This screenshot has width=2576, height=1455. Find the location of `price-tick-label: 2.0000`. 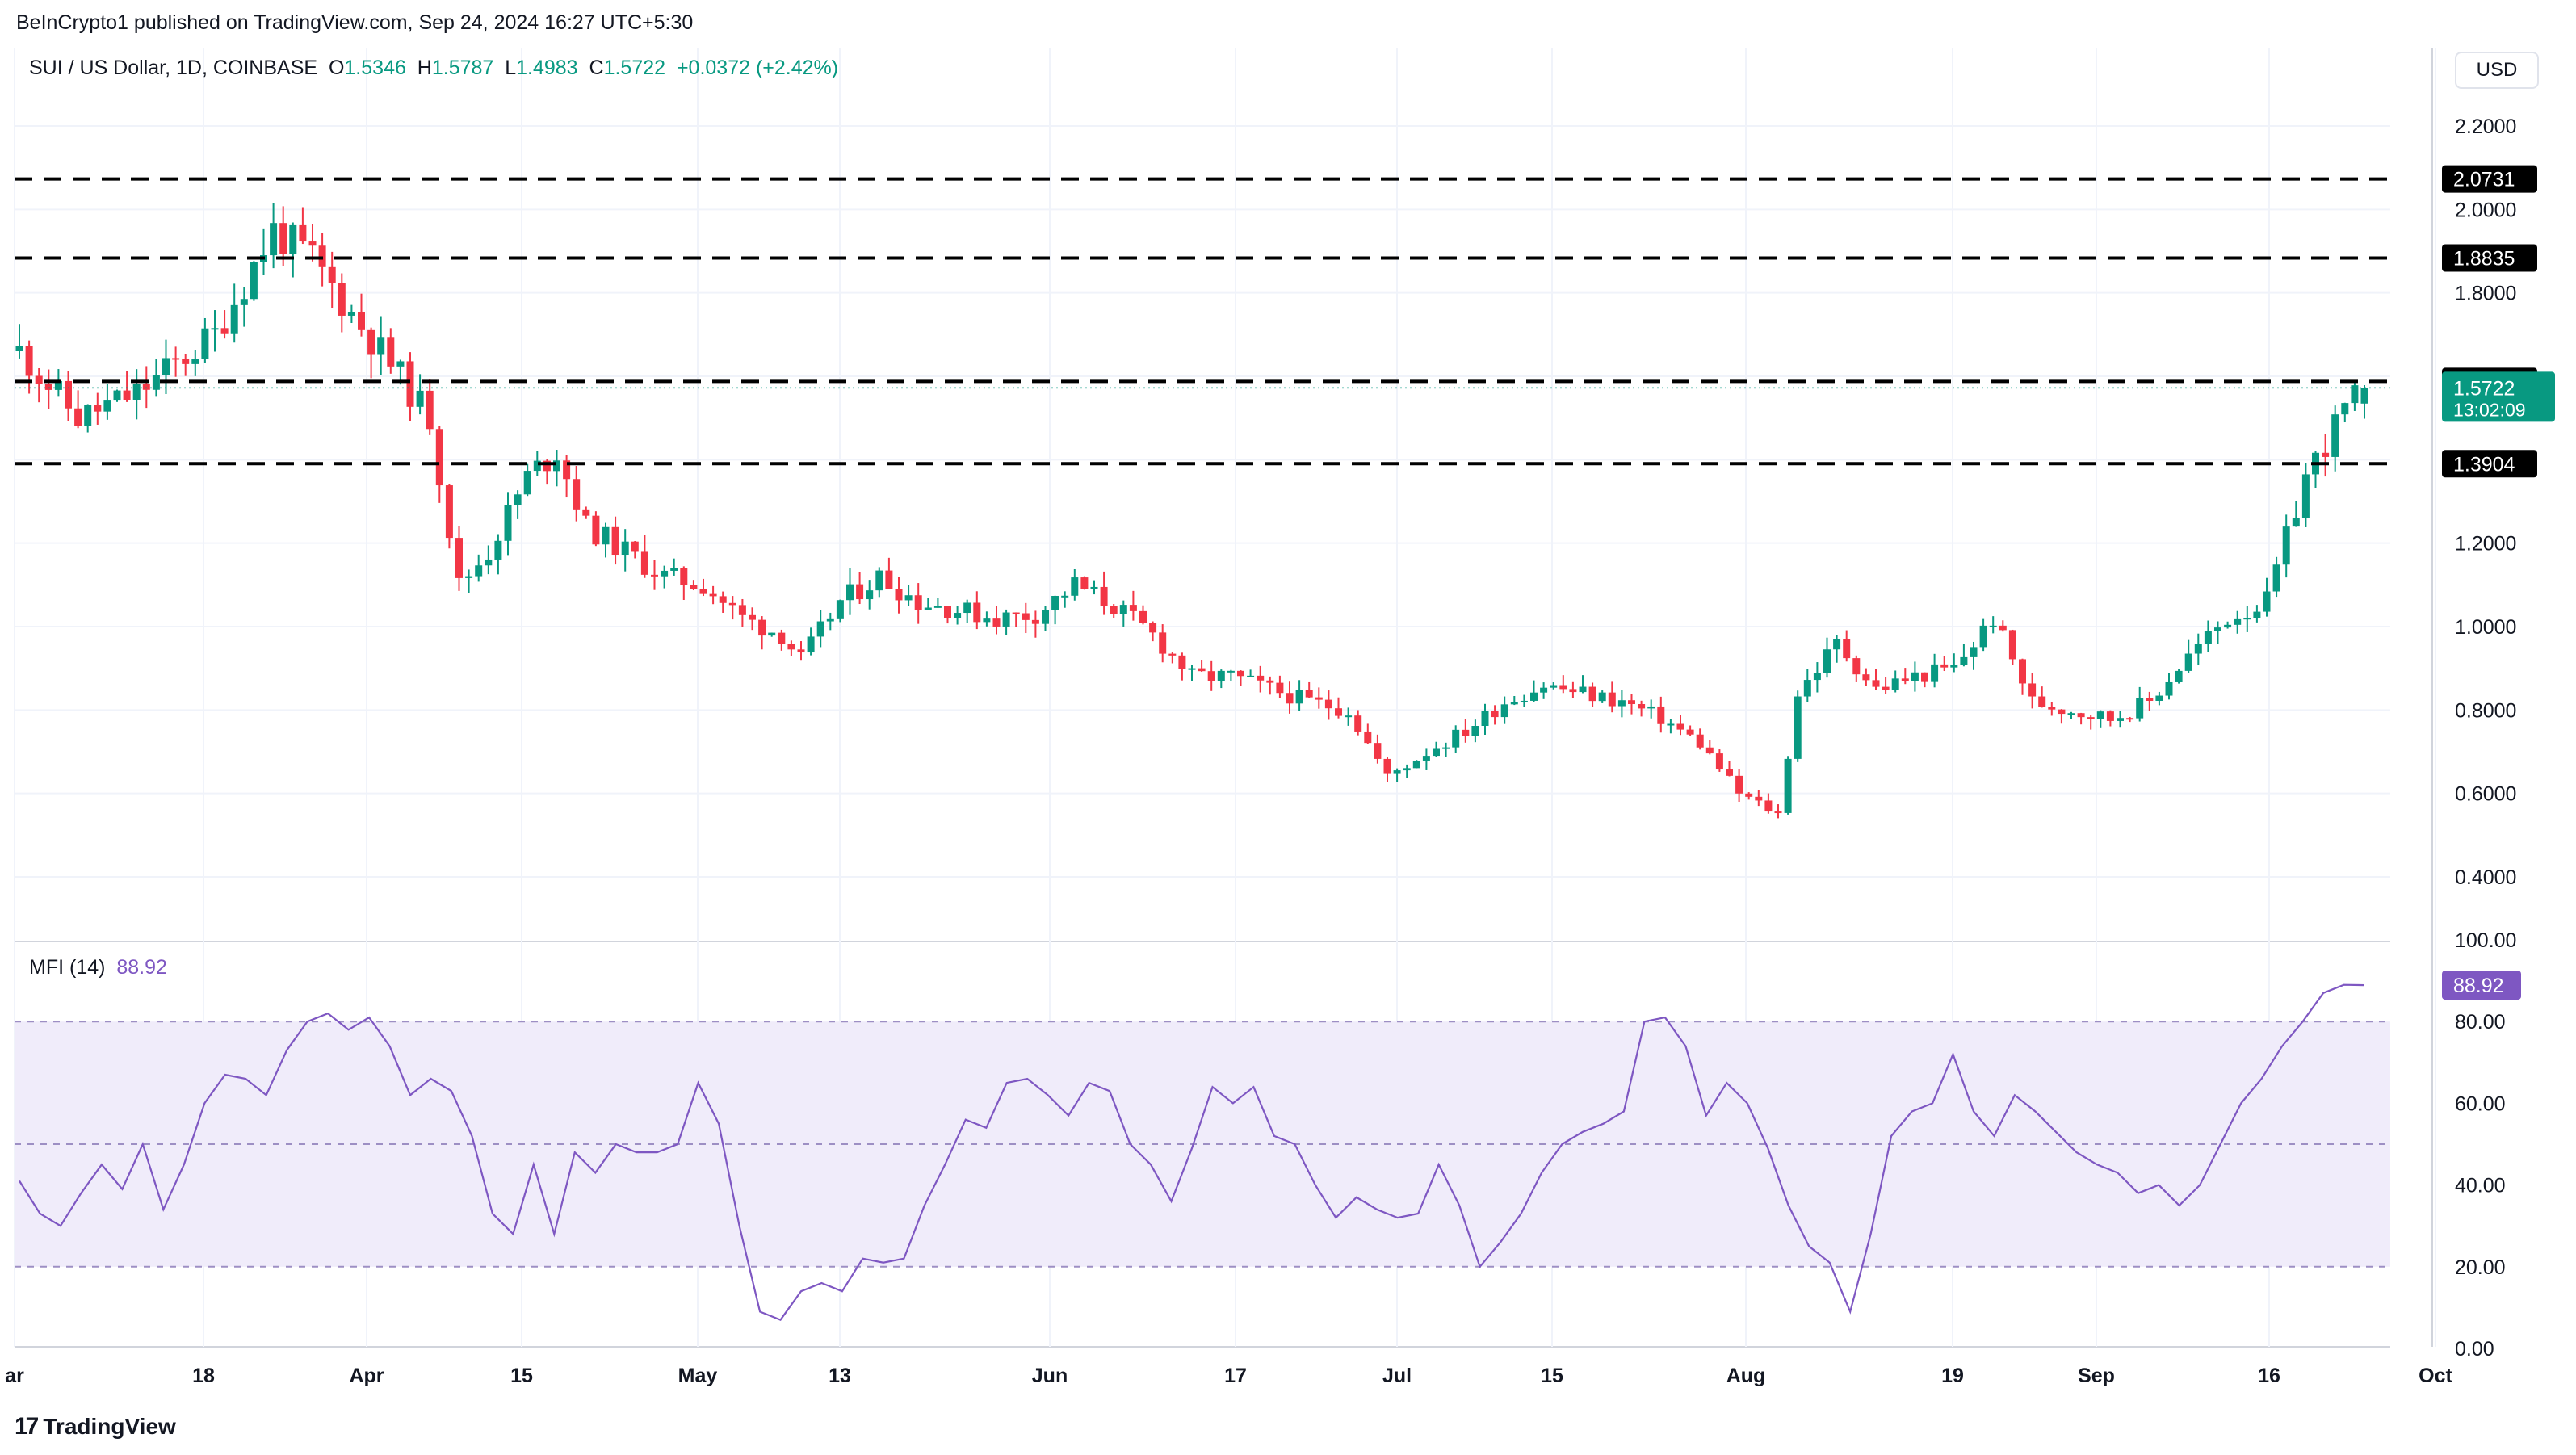

price-tick-label: 2.0000 is located at coordinates (2485, 210).